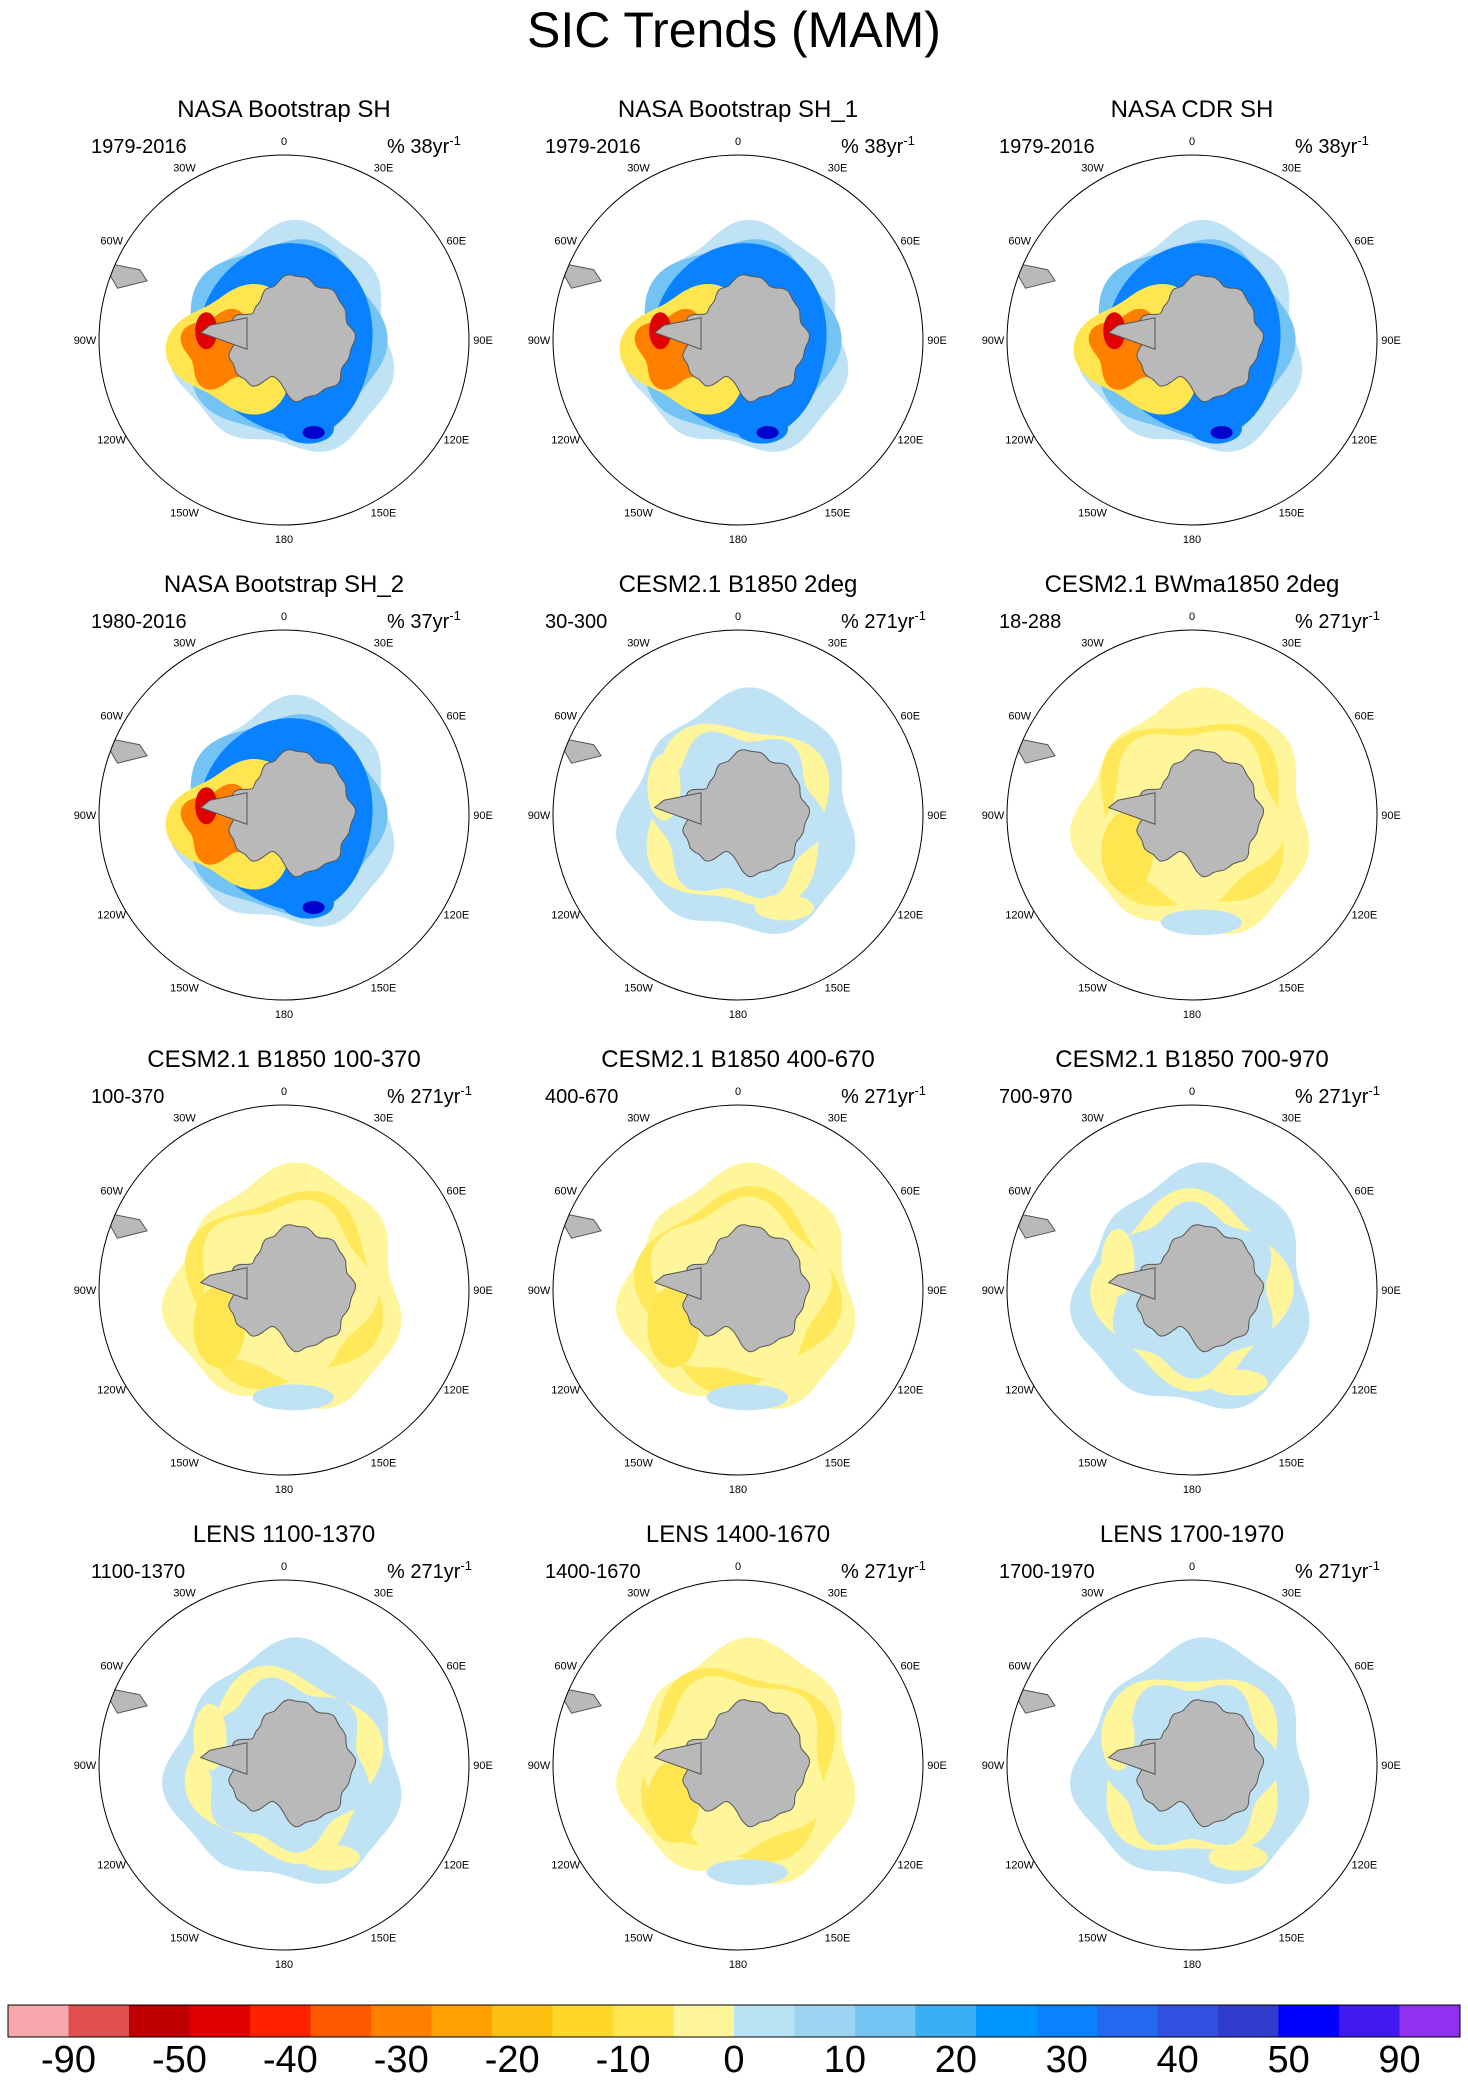 This screenshot has height=2082, width=1468. Describe the element at coordinates (424, 620) in the screenshot. I see `panel-units: % 37yr-1` at that location.